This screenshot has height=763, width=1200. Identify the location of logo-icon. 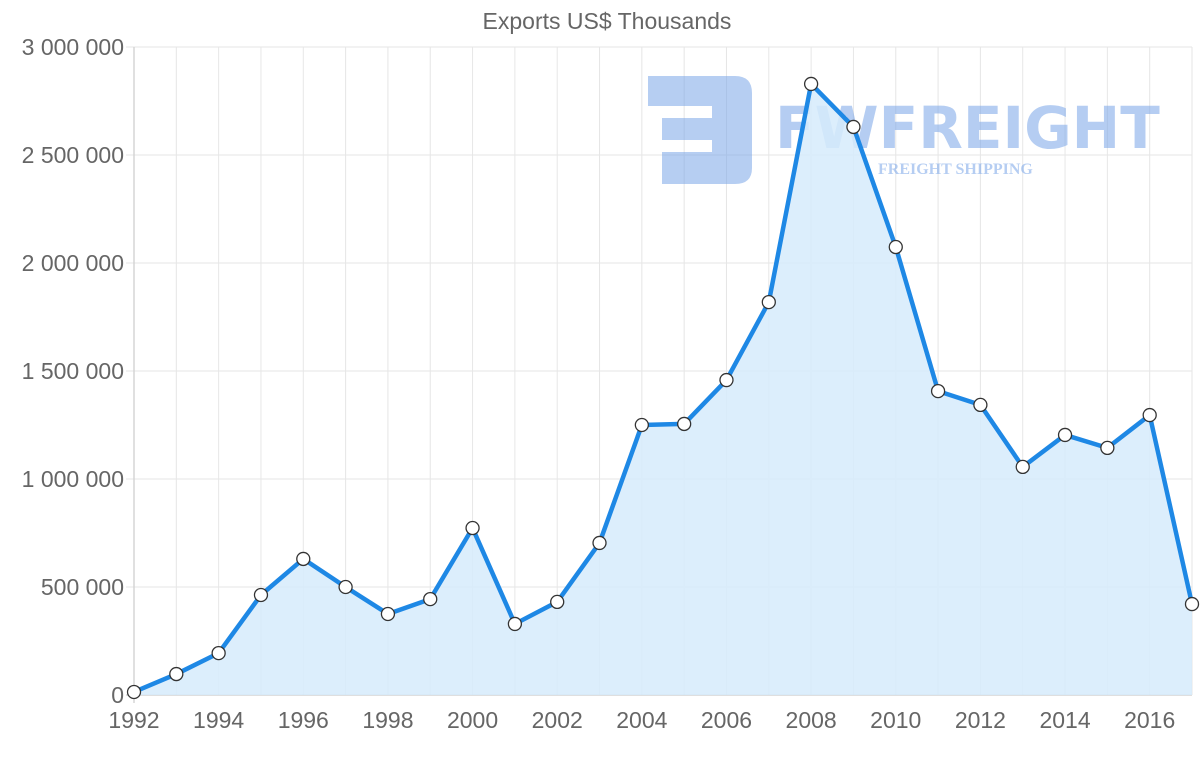
(700, 130).